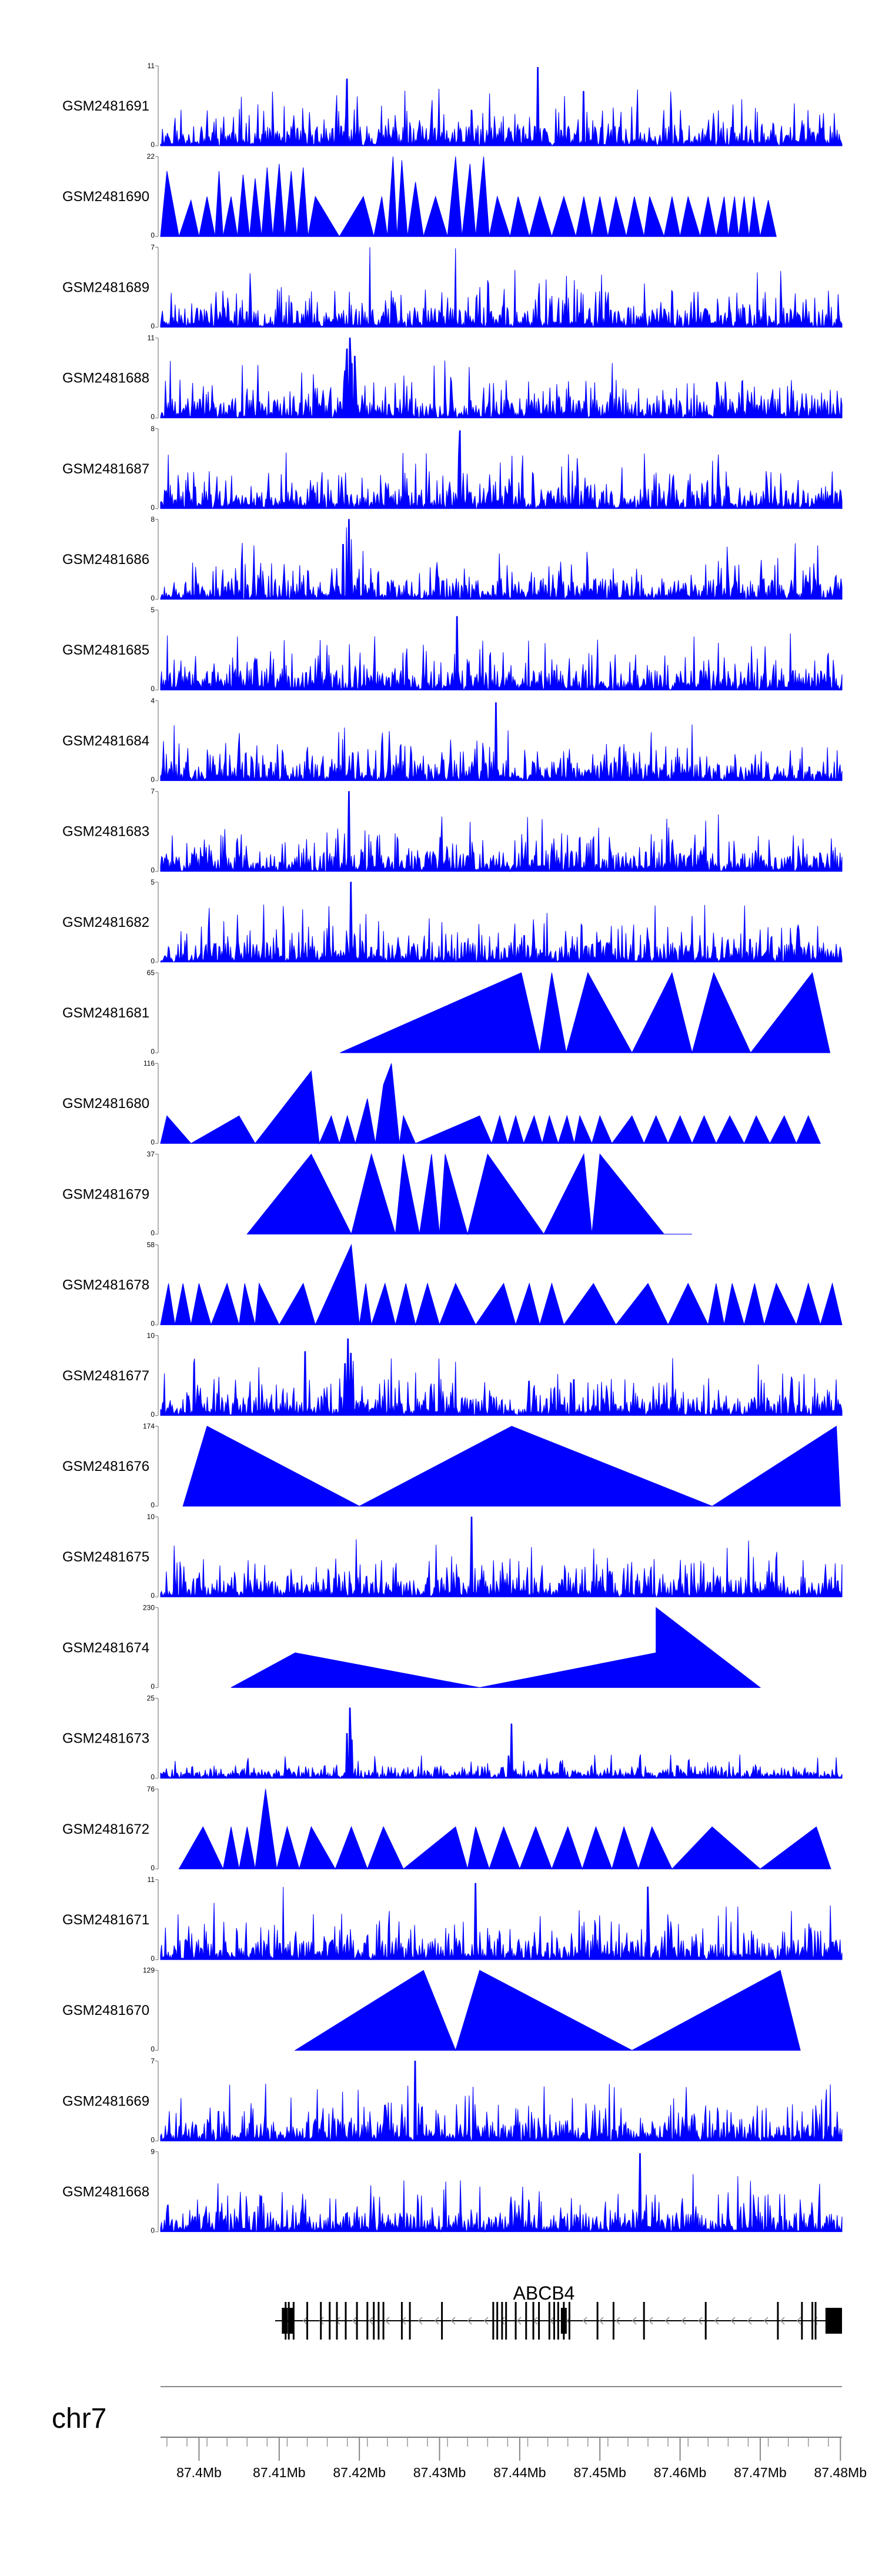  I want to click on exon-utr-block, so click(835, 2321).